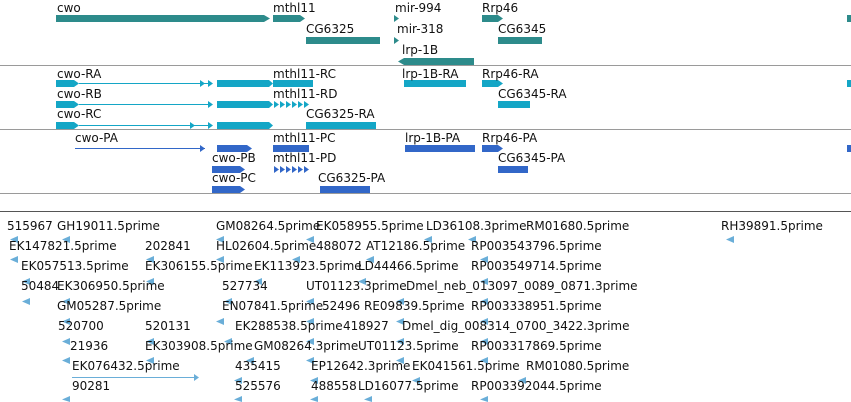 The image size is (851, 402). What do you see at coordinates (89, 346) in the screenshot?
I see `est-label: 21936` at bounding box center [89, 346].